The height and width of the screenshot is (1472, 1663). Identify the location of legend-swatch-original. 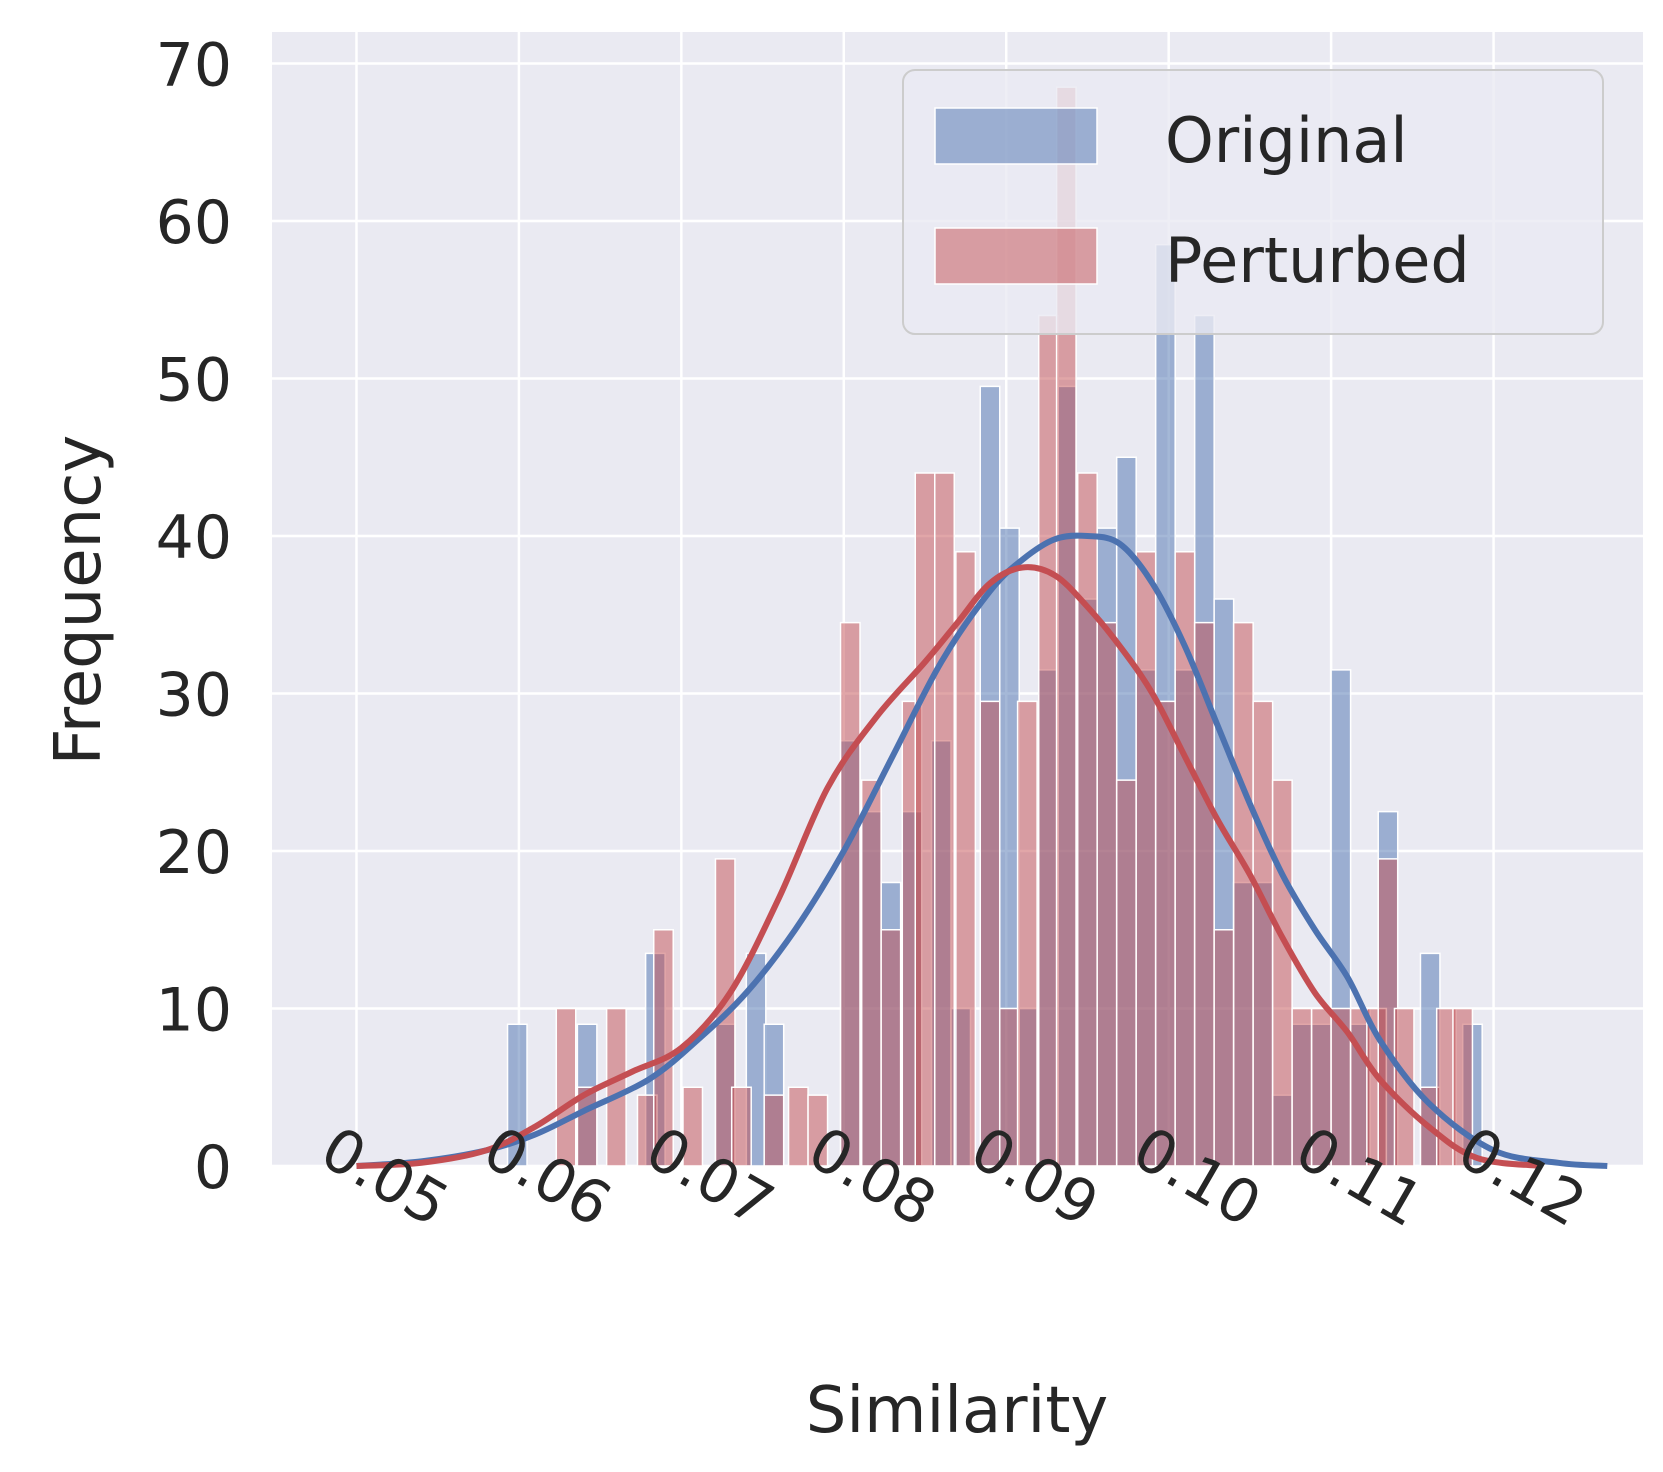
(1016, 136).